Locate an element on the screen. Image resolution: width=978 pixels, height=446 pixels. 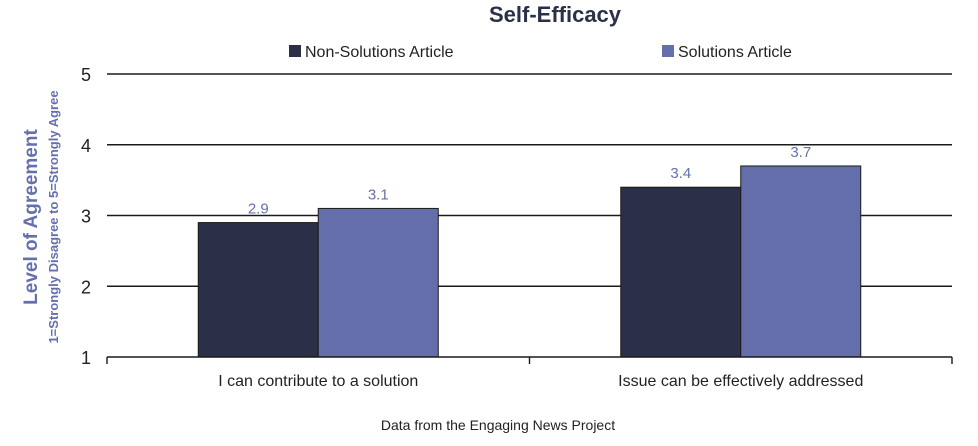
y-tick-label-2: 2 is located at coordinates (86, 287).